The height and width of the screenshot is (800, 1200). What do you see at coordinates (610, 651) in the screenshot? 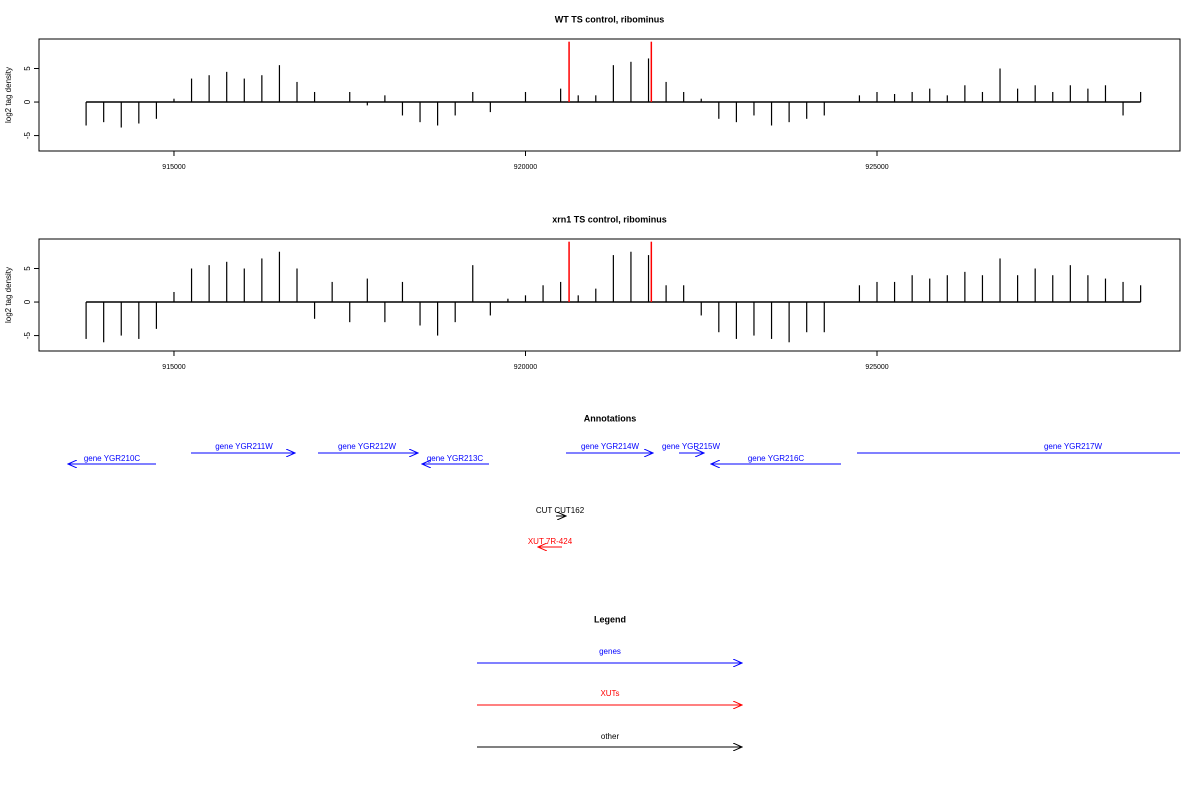
I see `legend-label: genes` at bounding box center [610, 651].